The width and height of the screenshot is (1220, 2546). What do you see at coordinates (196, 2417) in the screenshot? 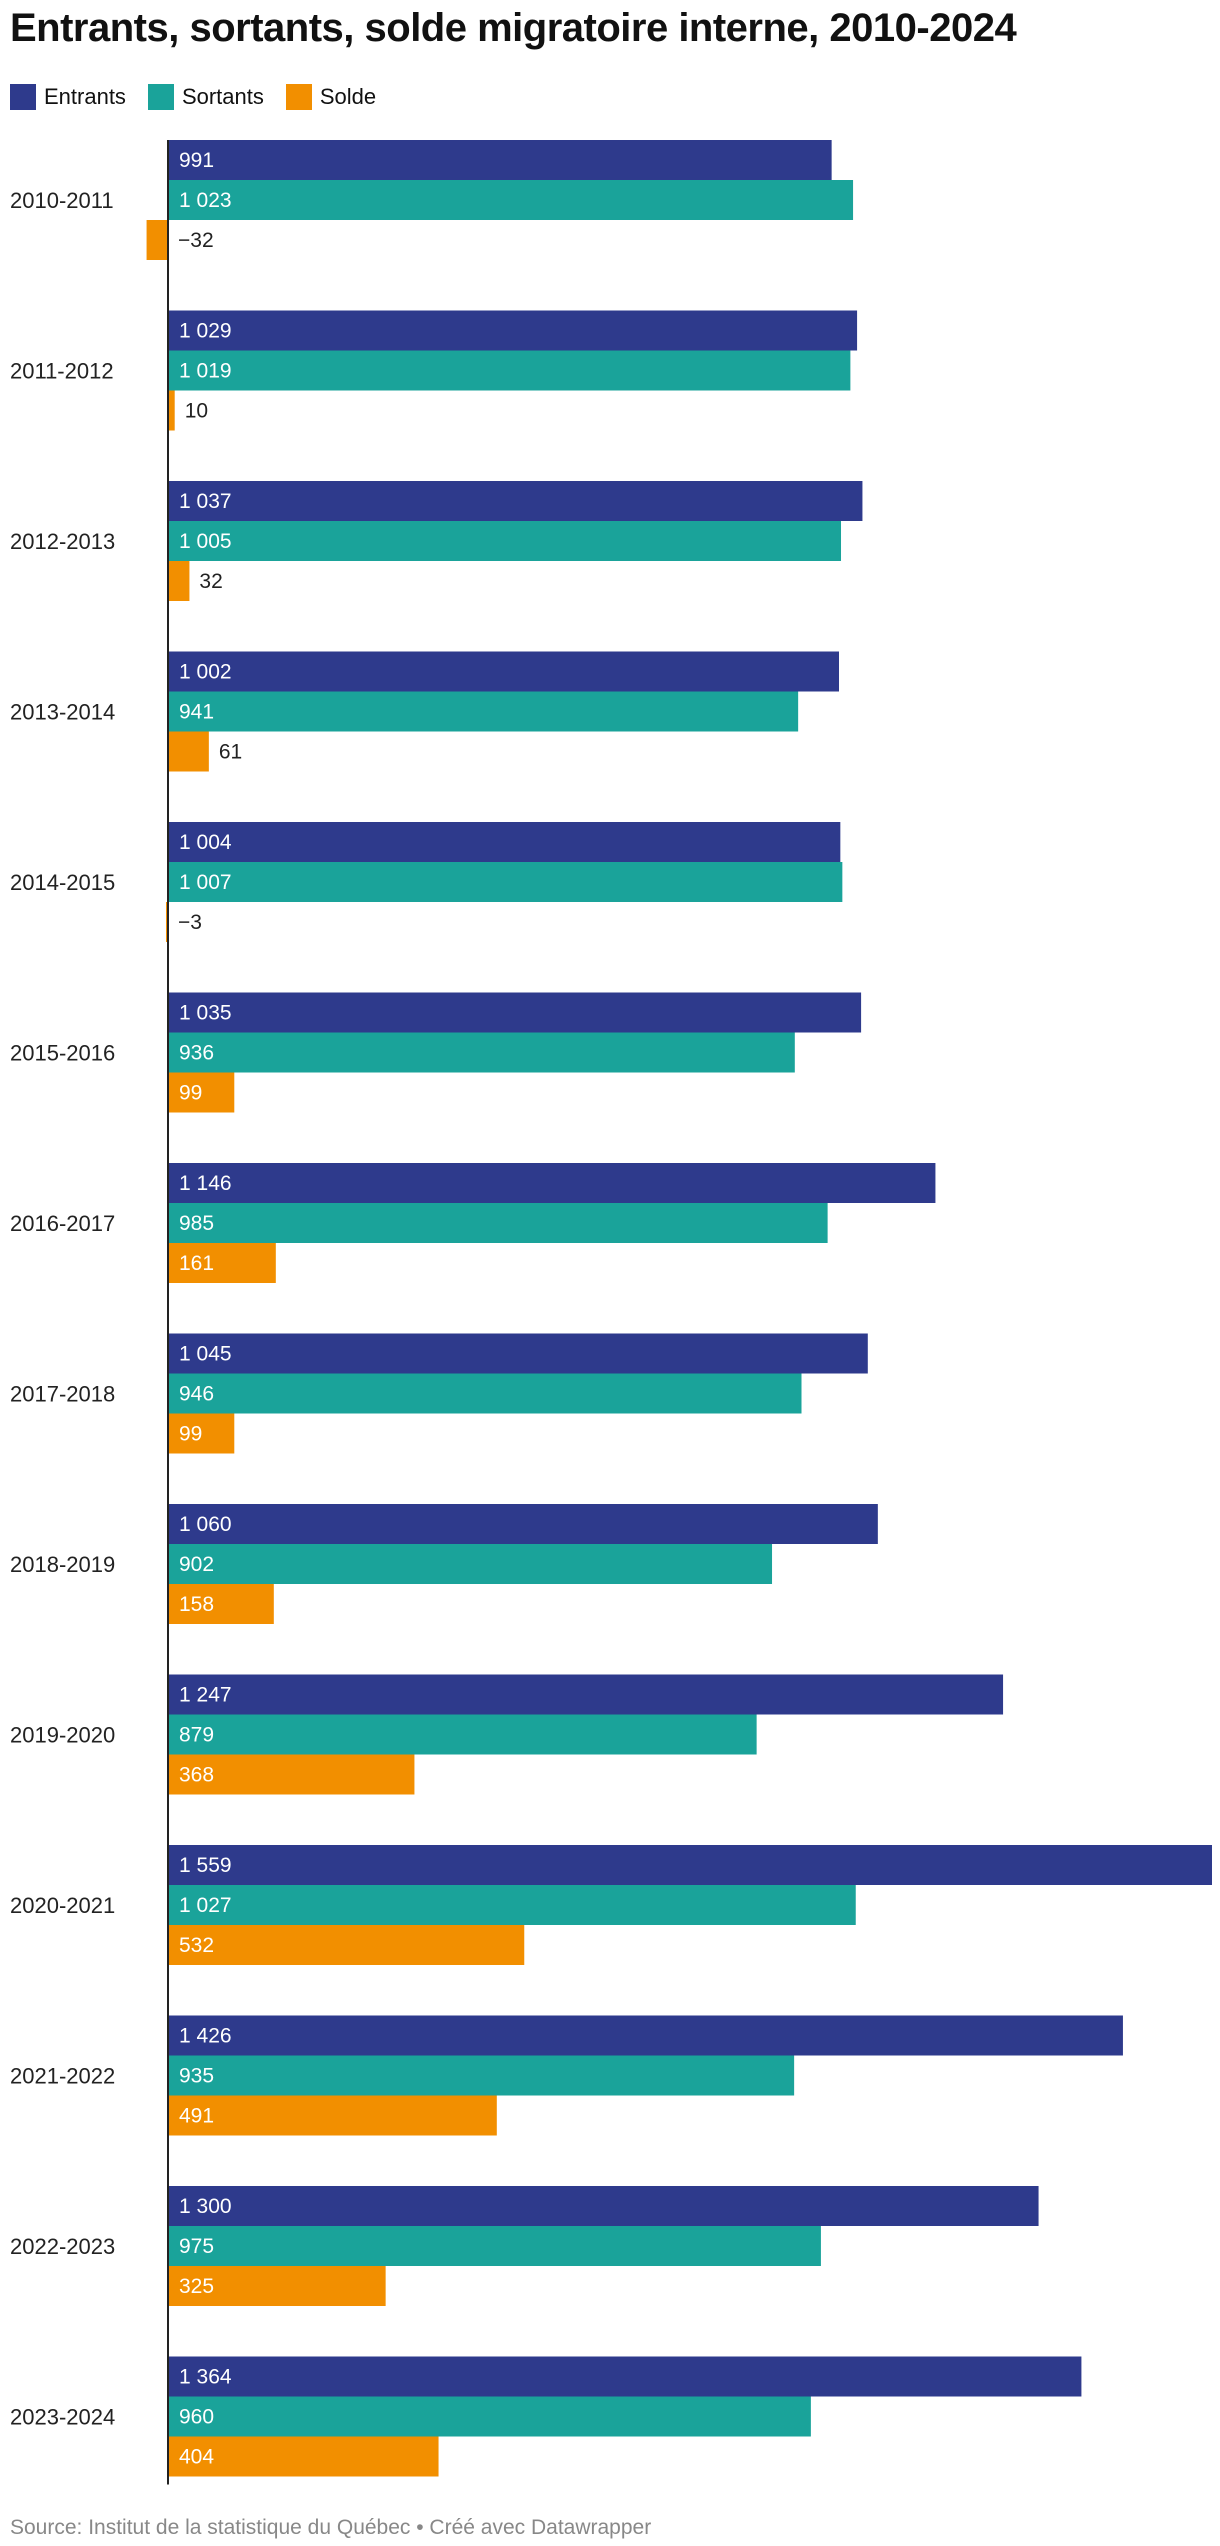
I see `bar-value-label: 960` at bounding box center [196, 2417].